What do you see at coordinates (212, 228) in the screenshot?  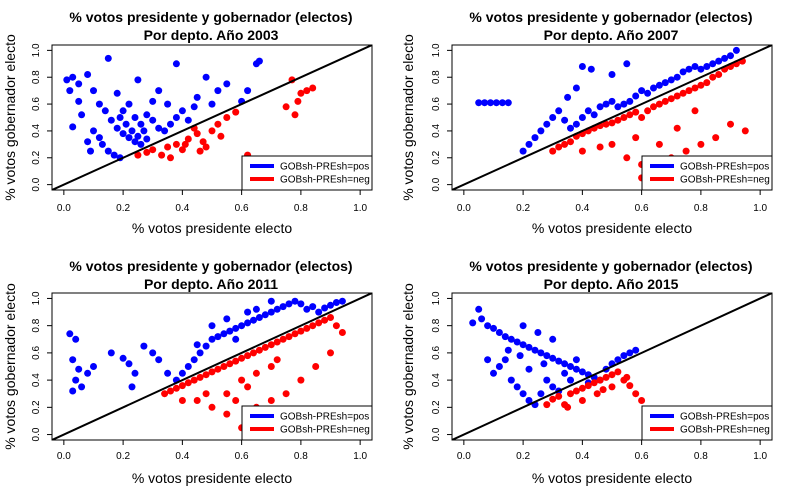 I see `x-axis-label: % votos presidente electo` at bounding box center [212, 228].